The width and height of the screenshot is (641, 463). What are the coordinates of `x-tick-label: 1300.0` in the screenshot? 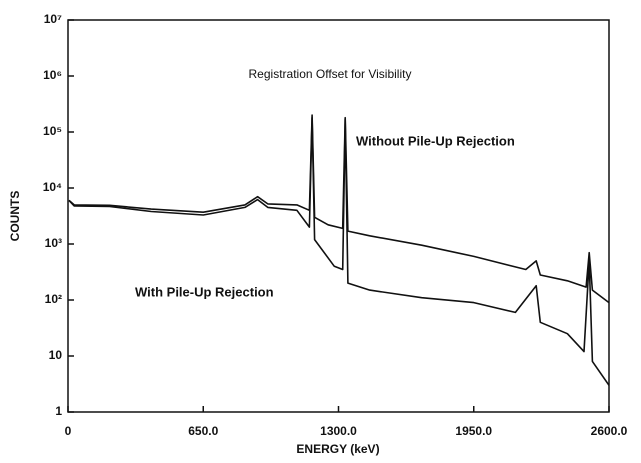 It's located at (338, 431).